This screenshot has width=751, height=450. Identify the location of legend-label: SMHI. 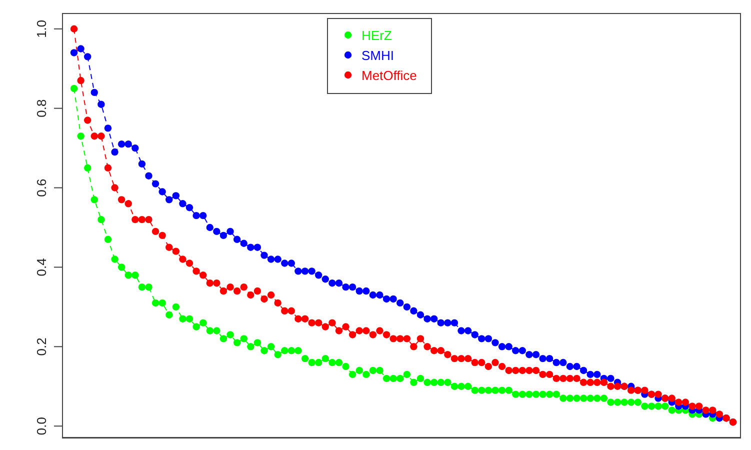
(378, 55).